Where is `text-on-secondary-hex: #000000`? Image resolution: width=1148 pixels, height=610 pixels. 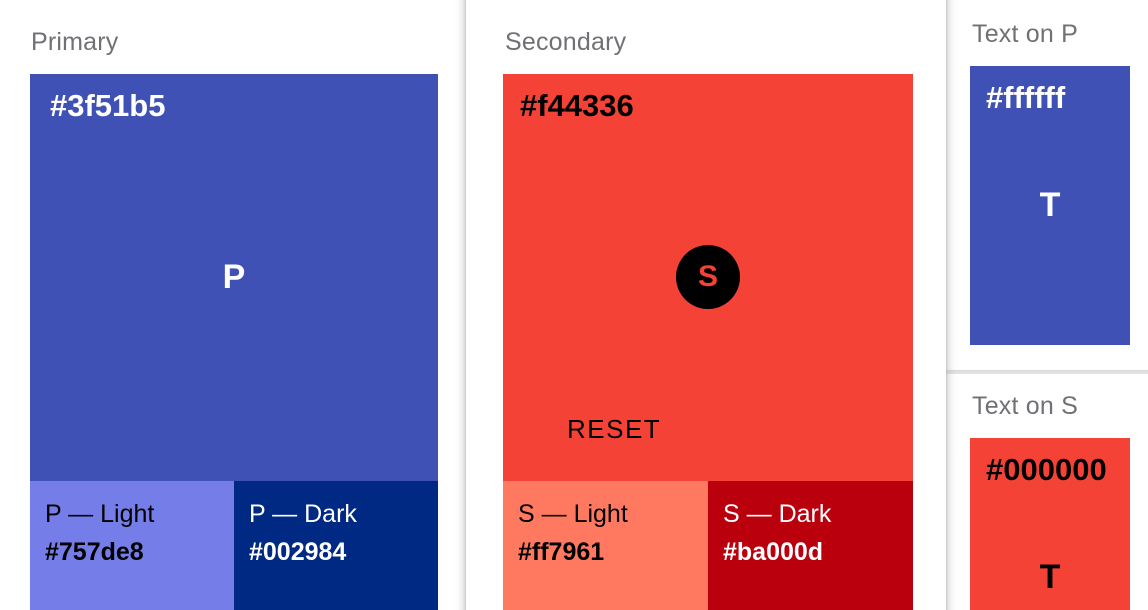
text-on-secondary-hex: #000000 is located at coordinates (1046, 469).